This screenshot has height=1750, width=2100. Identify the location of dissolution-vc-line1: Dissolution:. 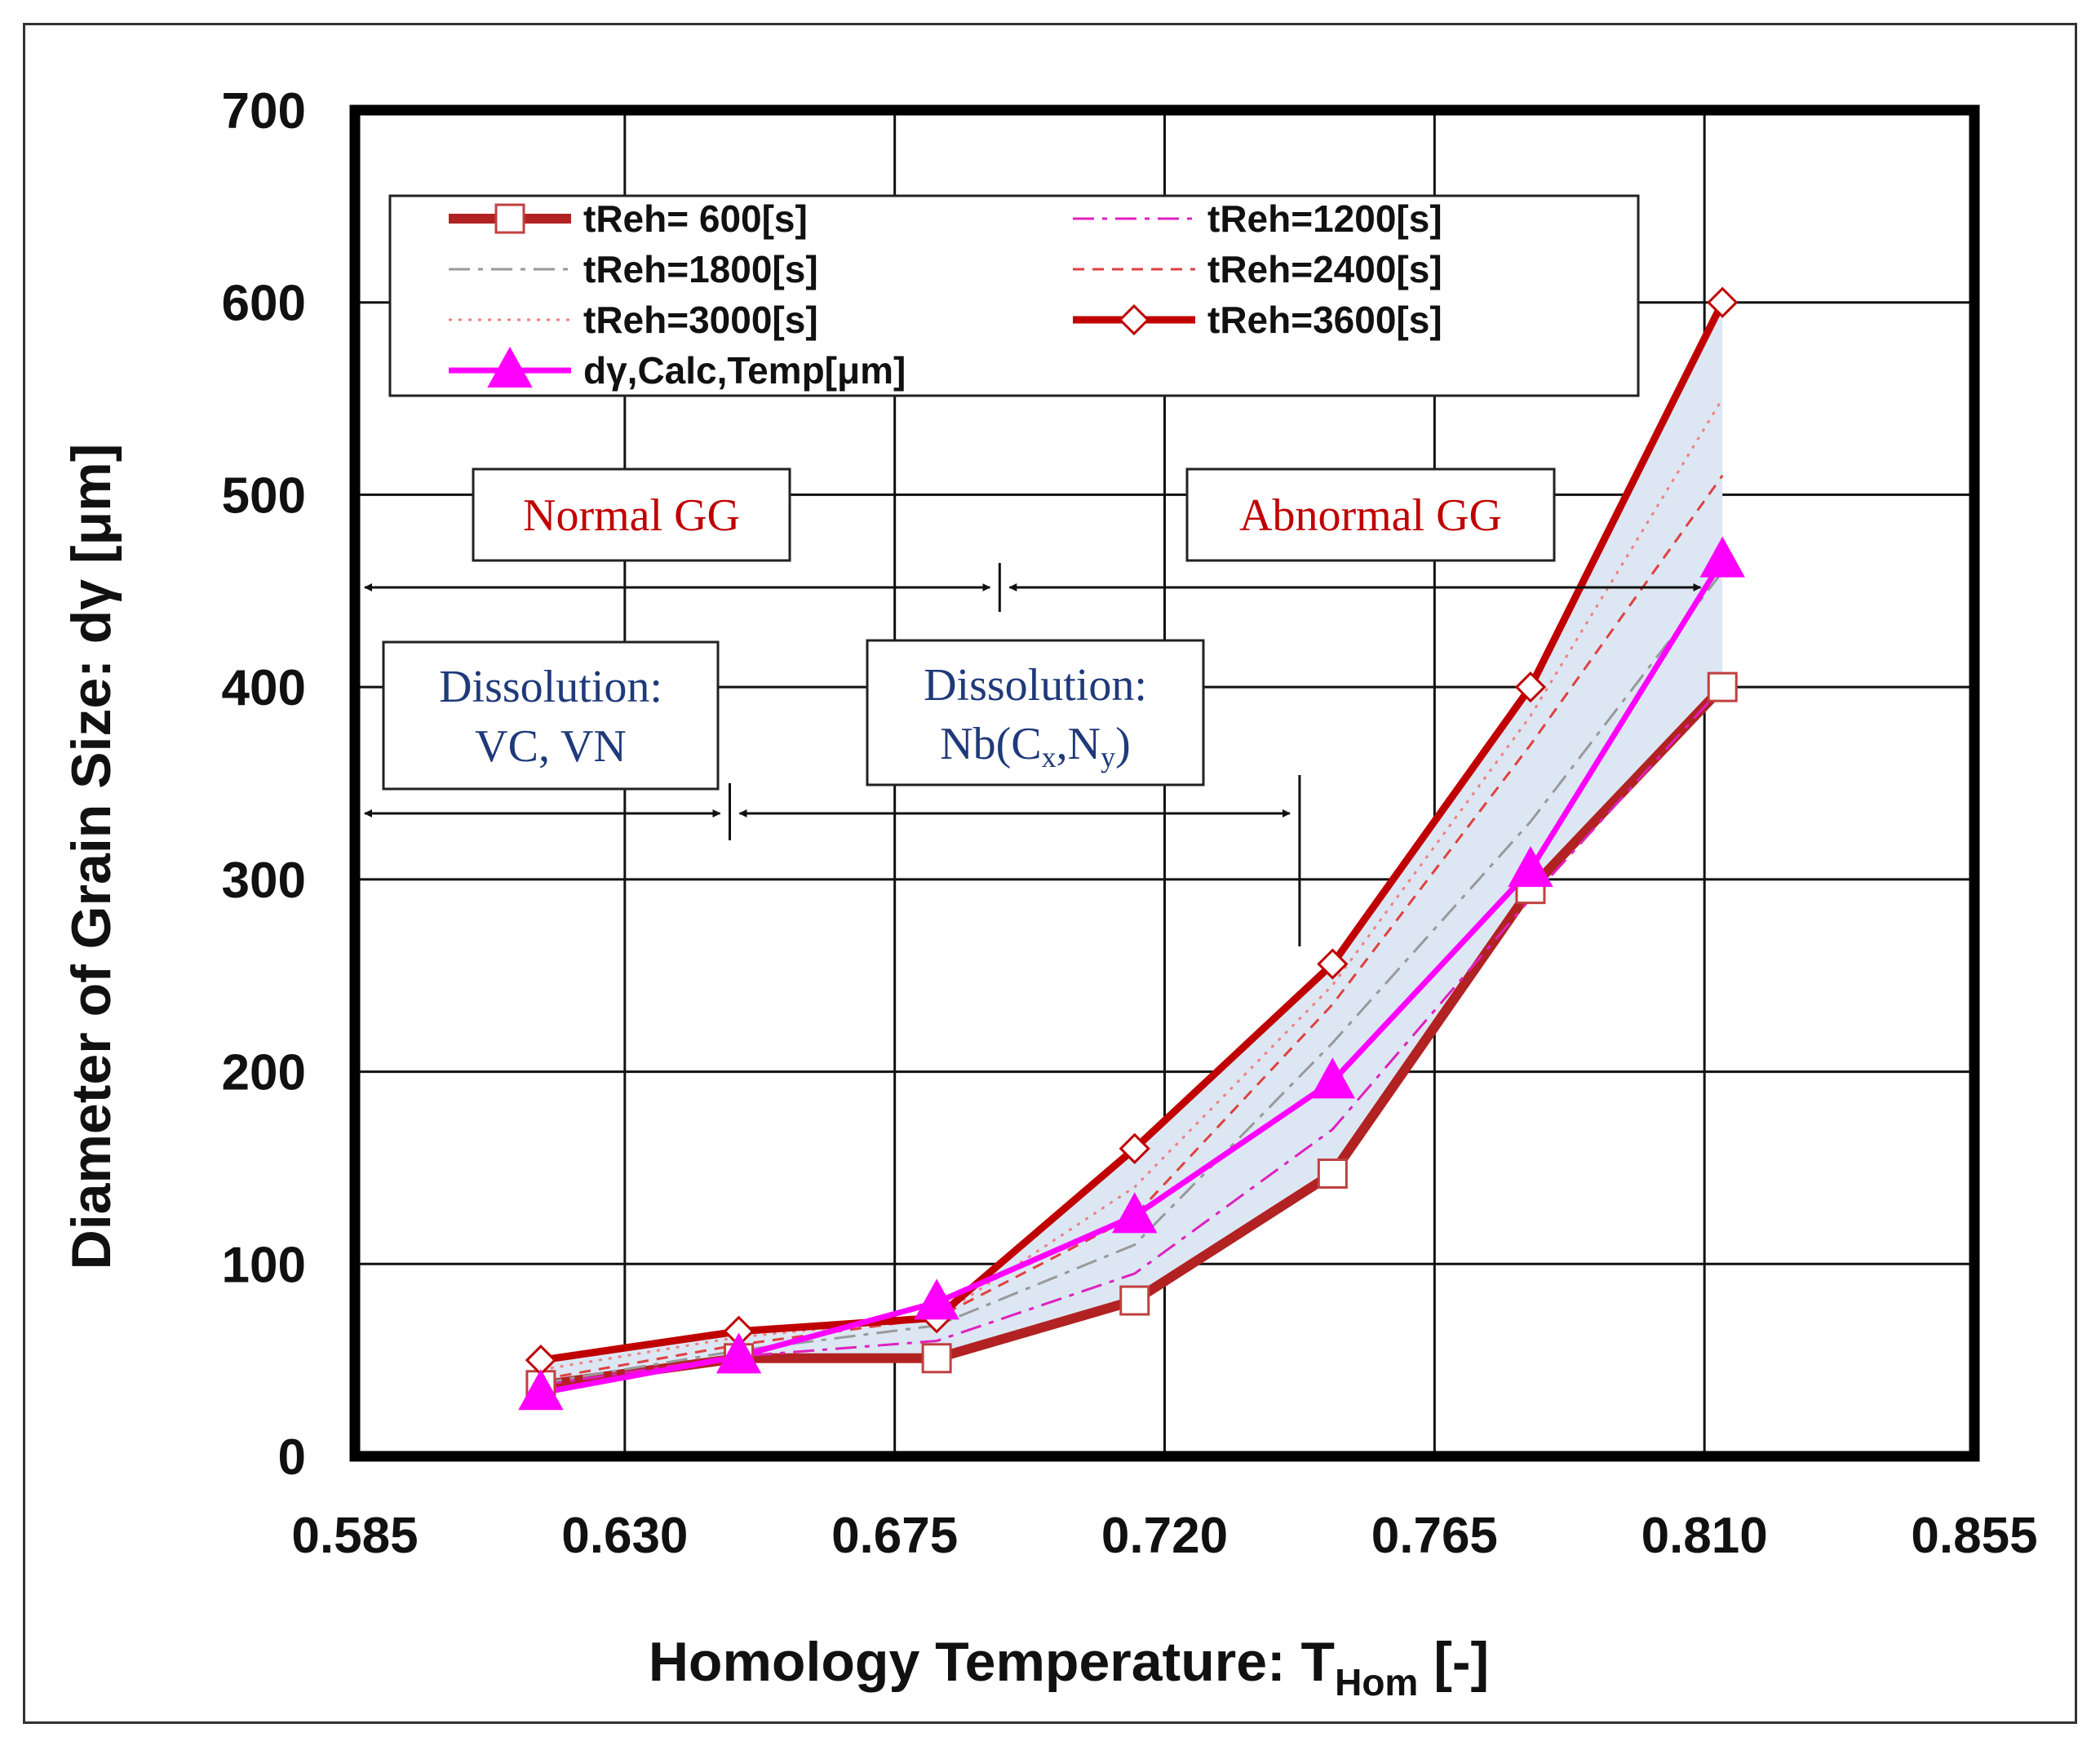
(551, 687).